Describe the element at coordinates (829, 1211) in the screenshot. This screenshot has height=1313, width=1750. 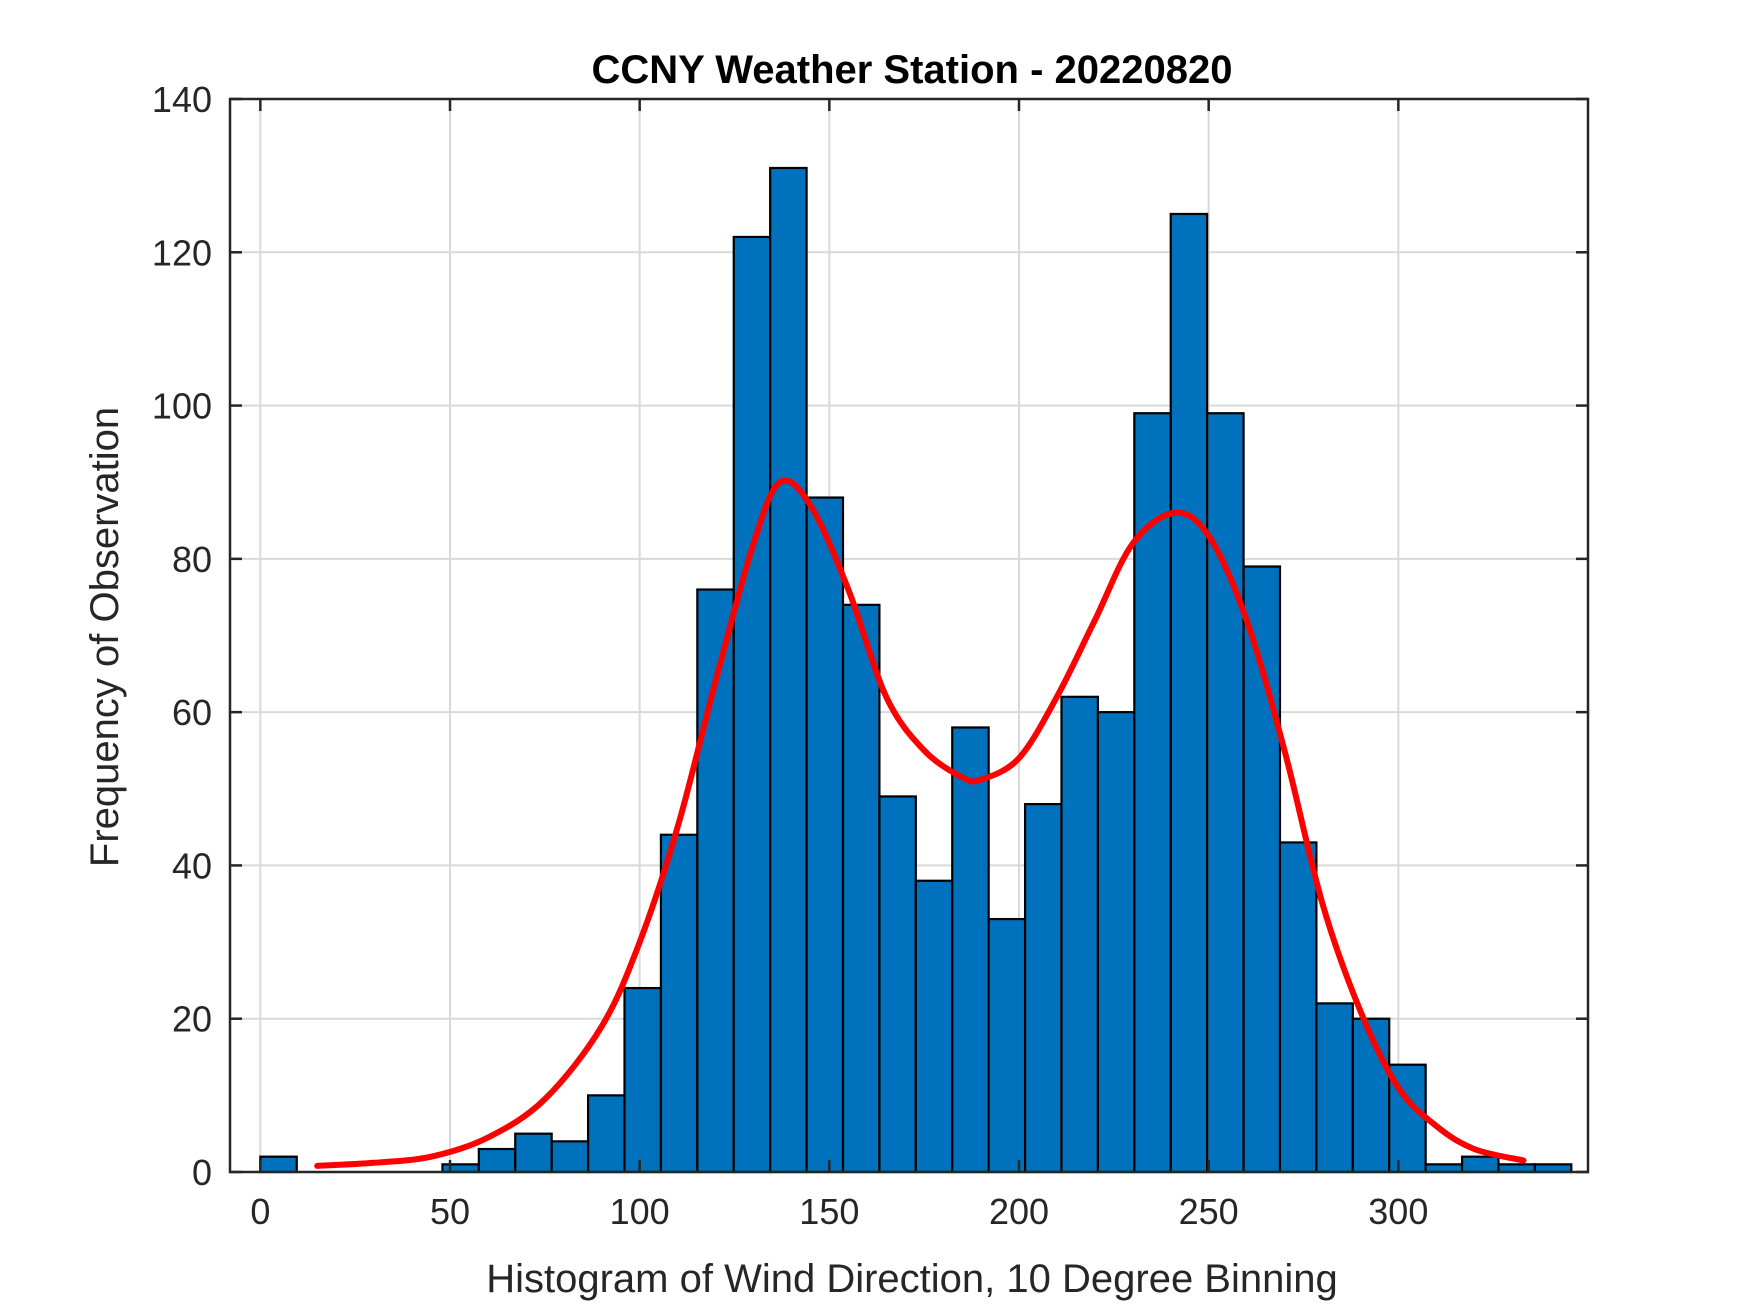
I see `x-tick-label: 150` at that location.